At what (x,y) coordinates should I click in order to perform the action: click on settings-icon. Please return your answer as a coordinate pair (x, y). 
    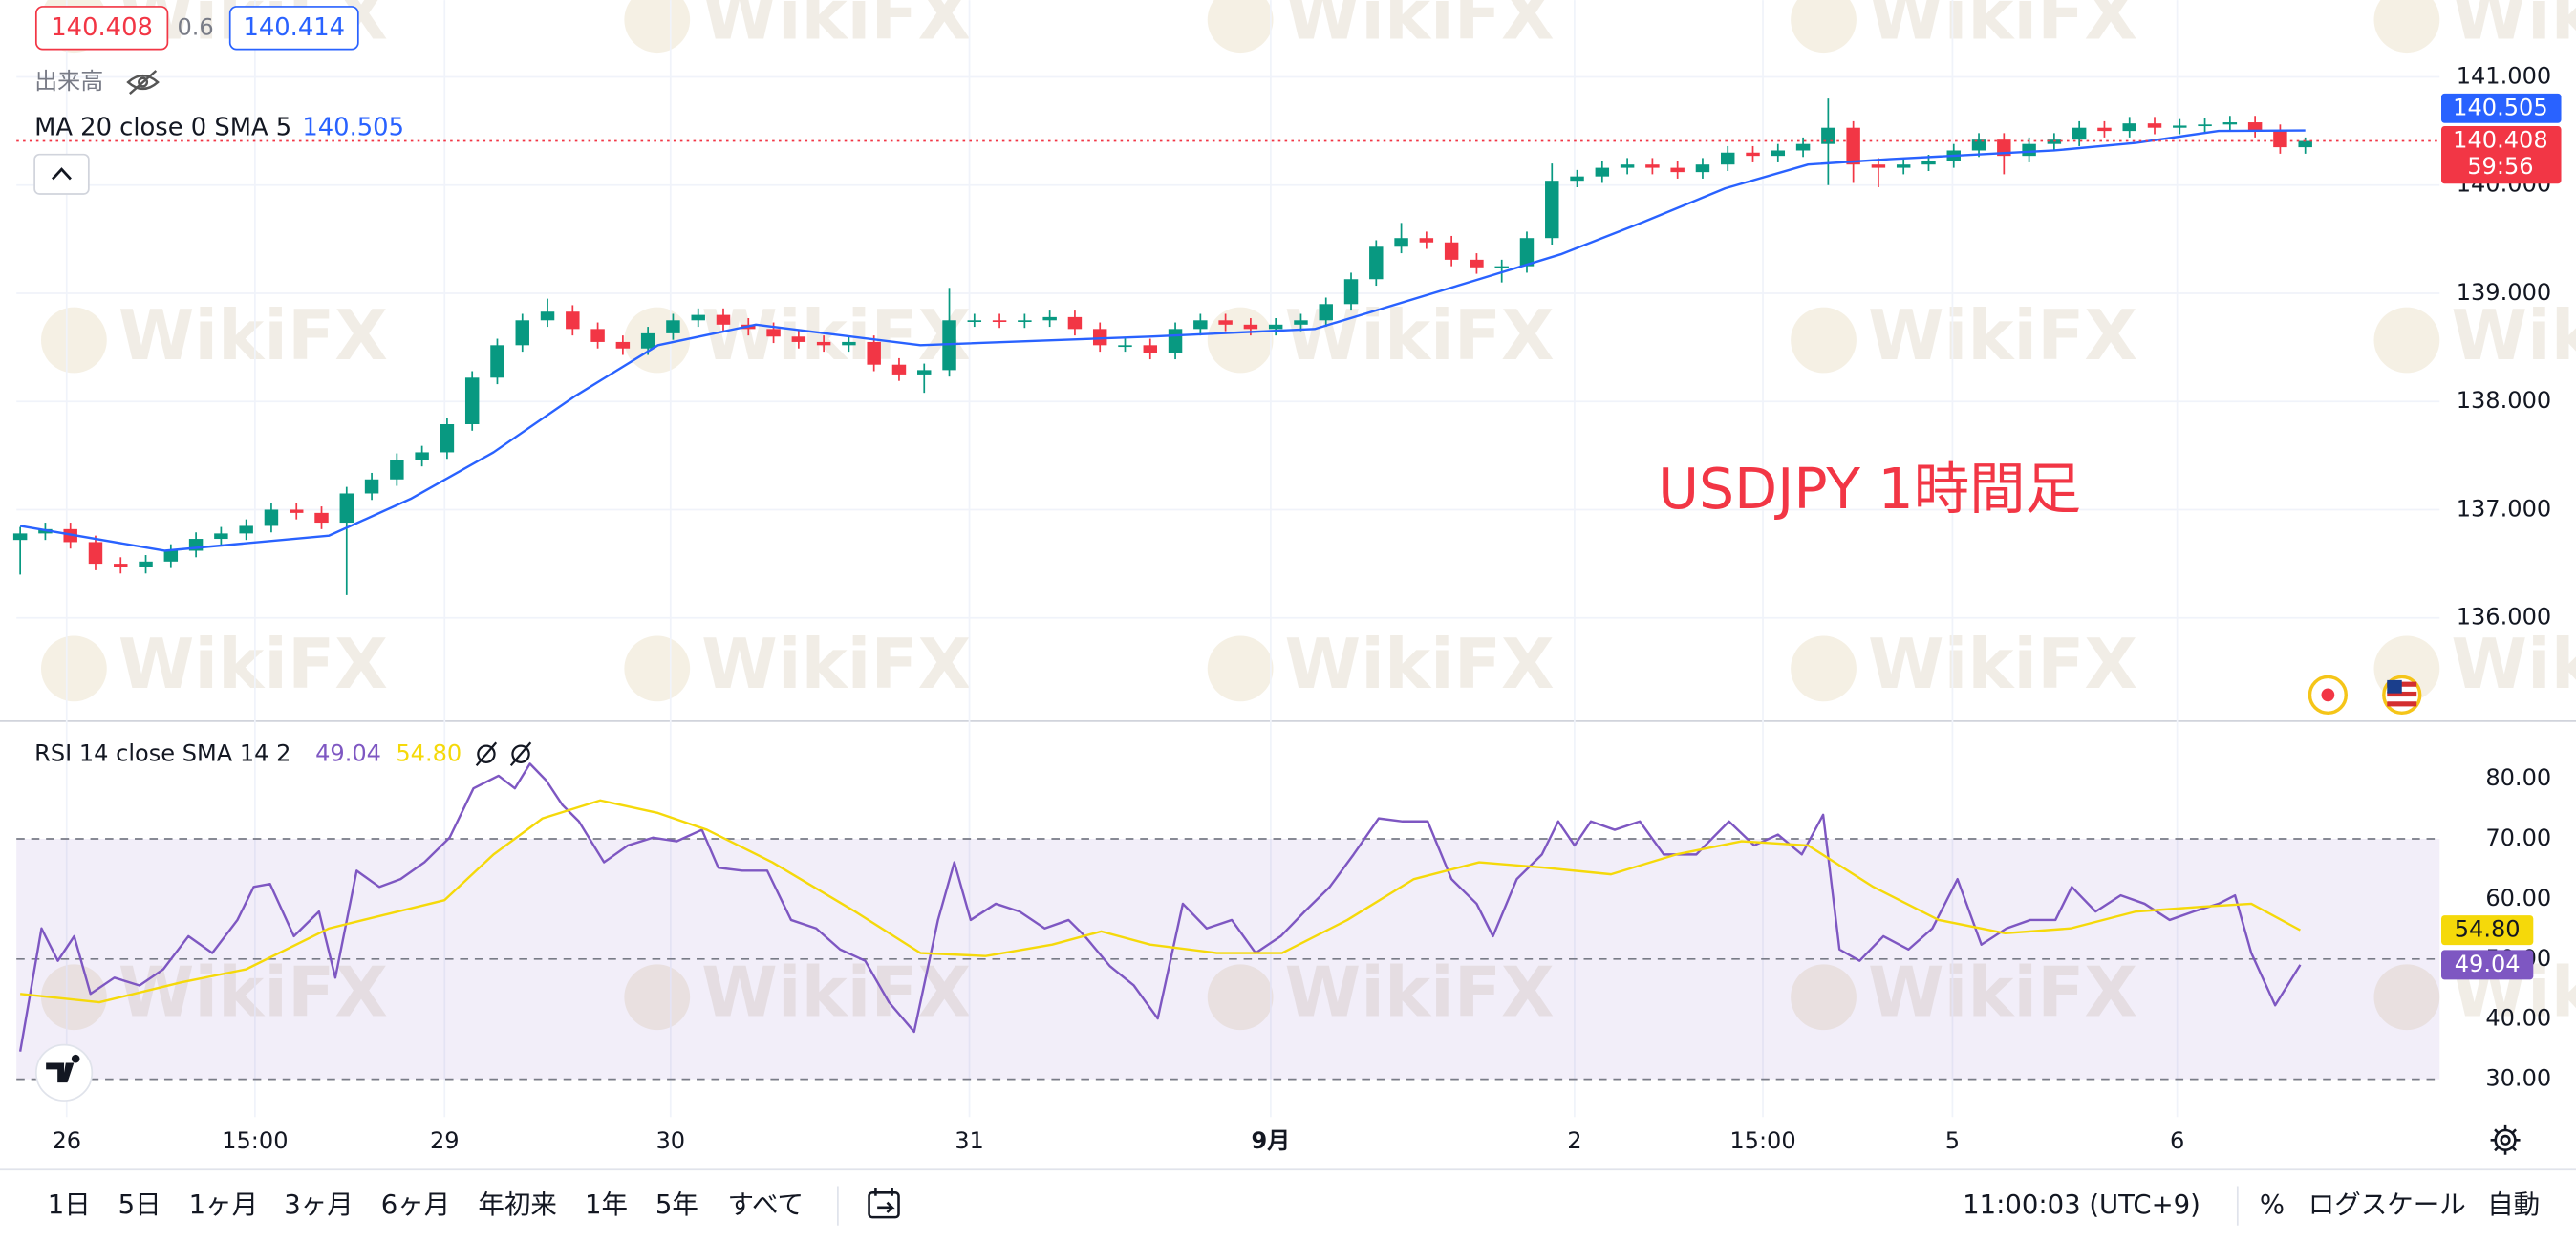
    Looking at the image, I should click on (2505, 1139).